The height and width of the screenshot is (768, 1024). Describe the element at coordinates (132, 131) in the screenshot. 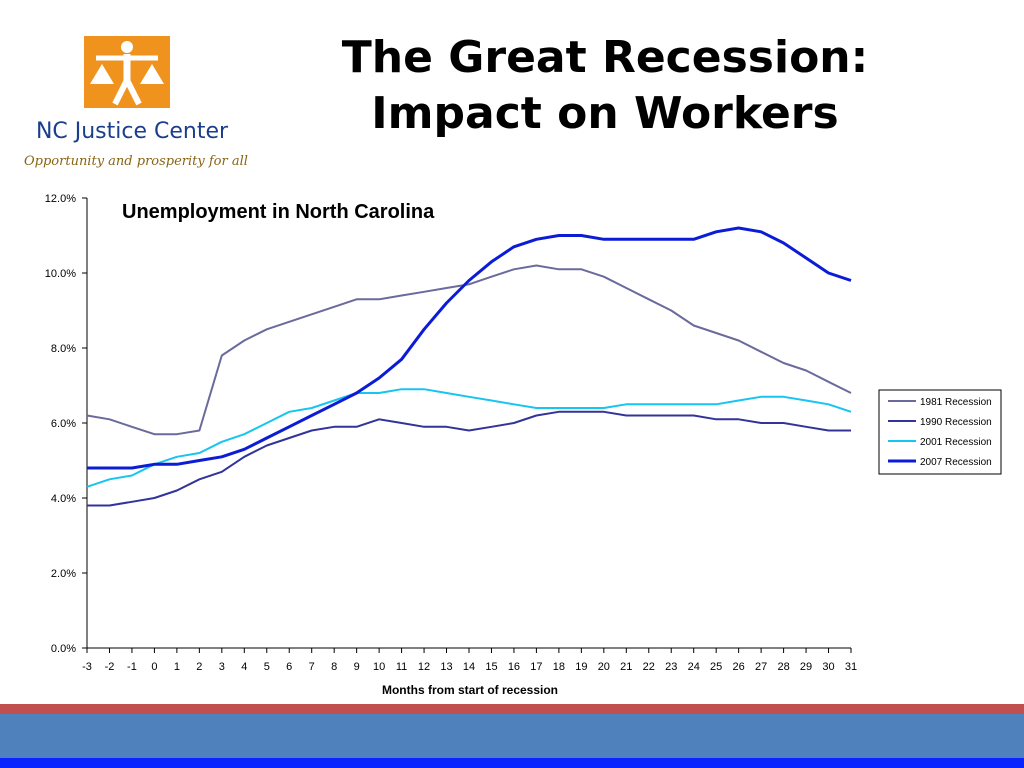

I see `logo-name: NC Justice Center` at that location.